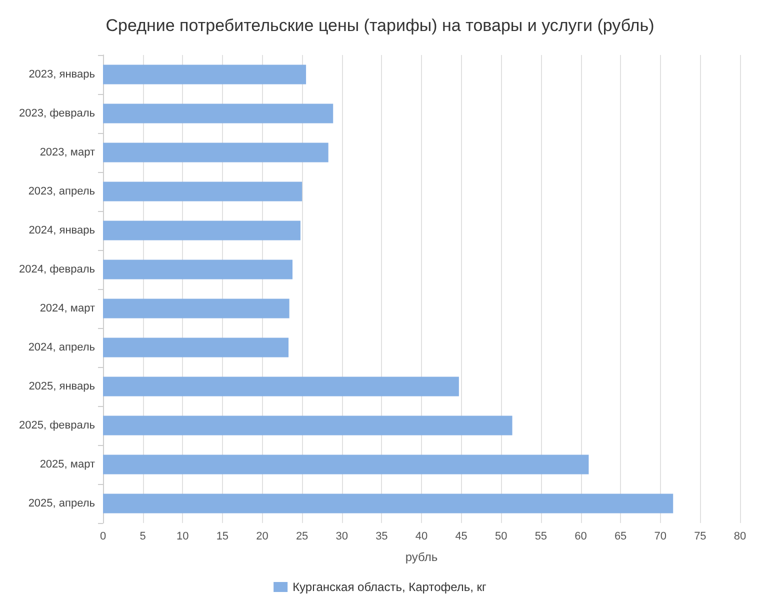 This screenshot has width=760, height=606. Describe the element at coordinates (541, 536) in the screenshot. I see `x-tick-label: 55` at that location.